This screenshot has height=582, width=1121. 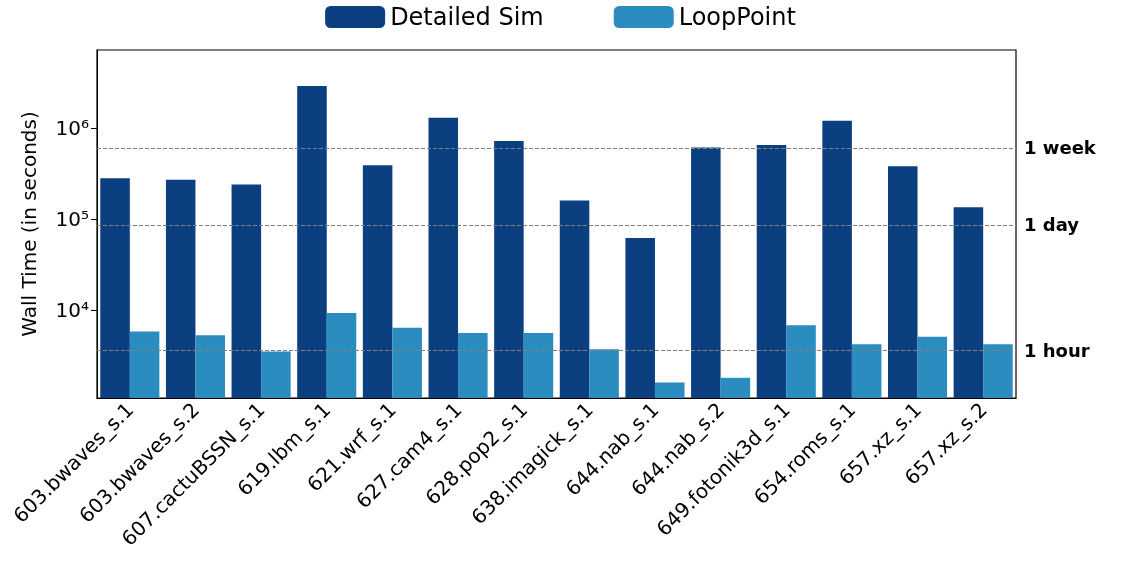 What do you see at coordinates (1052, 225) in the screenshot?
I see `ref-line-label: 1 day` at bounding box center [1052, 225].